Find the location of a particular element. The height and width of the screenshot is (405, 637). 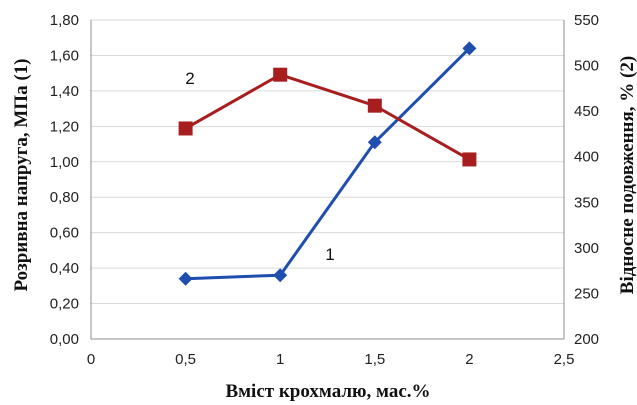

x-tick-label: 1,5 is located at coordinates (374, 359).